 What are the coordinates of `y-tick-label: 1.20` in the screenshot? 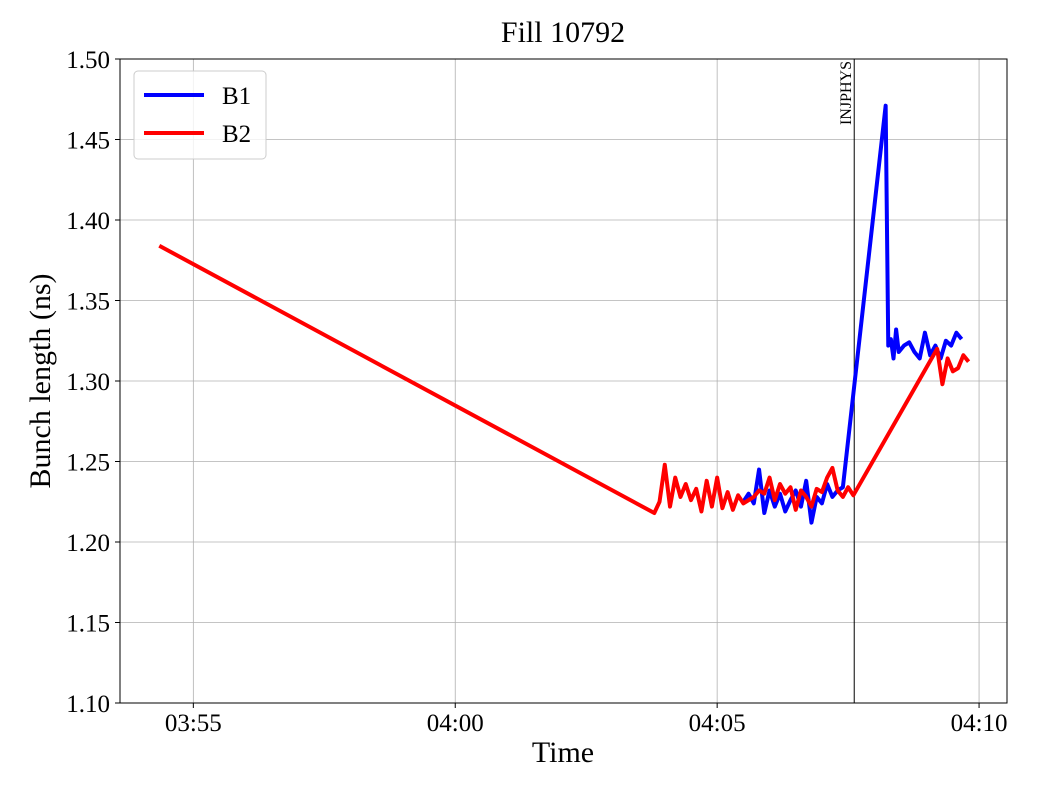 It's located at (88, 543).